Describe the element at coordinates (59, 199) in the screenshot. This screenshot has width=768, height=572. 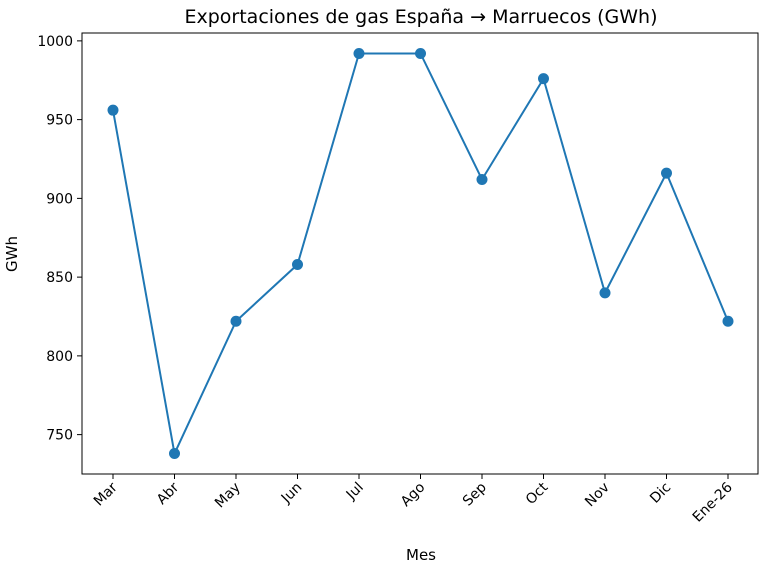
I see `y-tick-label: 900` at that location.